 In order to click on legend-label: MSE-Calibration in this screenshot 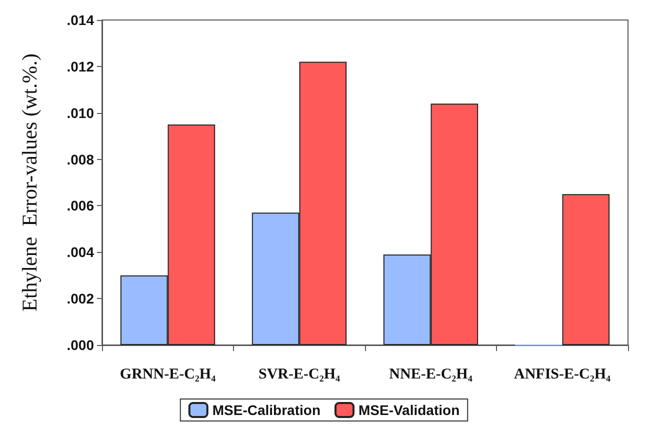, I will do `click(266, 410)`.